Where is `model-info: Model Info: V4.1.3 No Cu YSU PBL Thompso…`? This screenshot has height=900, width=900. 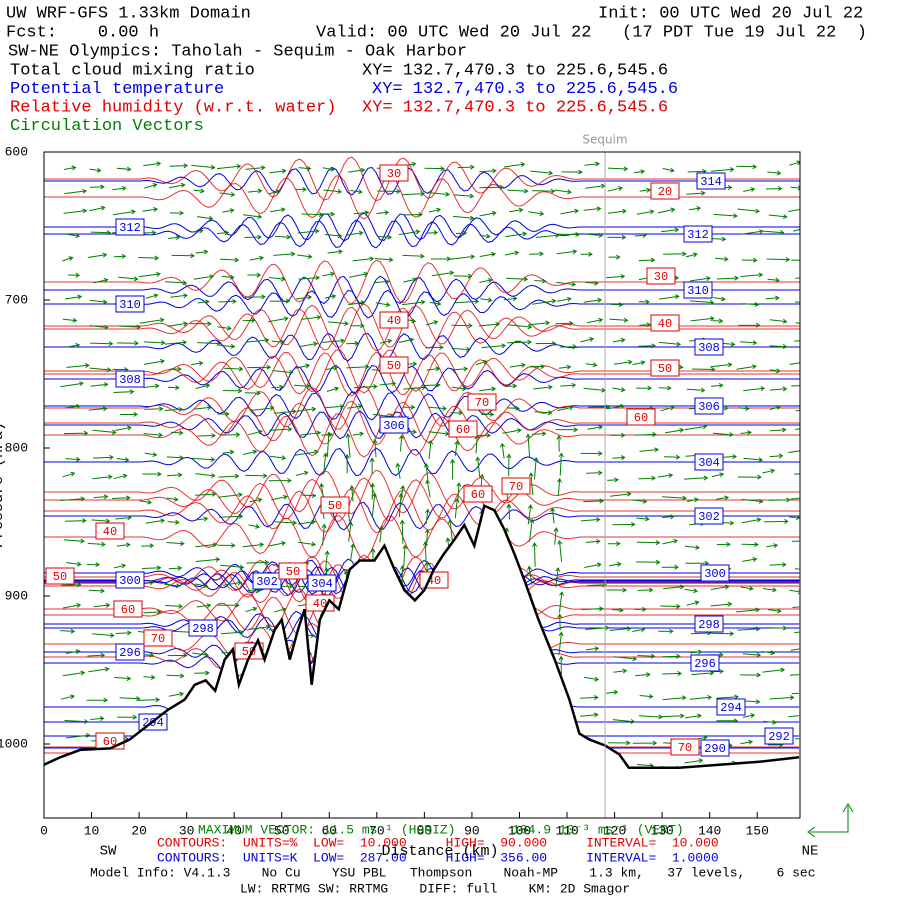
model-info: Model Info: V4.1.3 No Cu YSU PBL Thompso… is located at coordinates (453, 872).